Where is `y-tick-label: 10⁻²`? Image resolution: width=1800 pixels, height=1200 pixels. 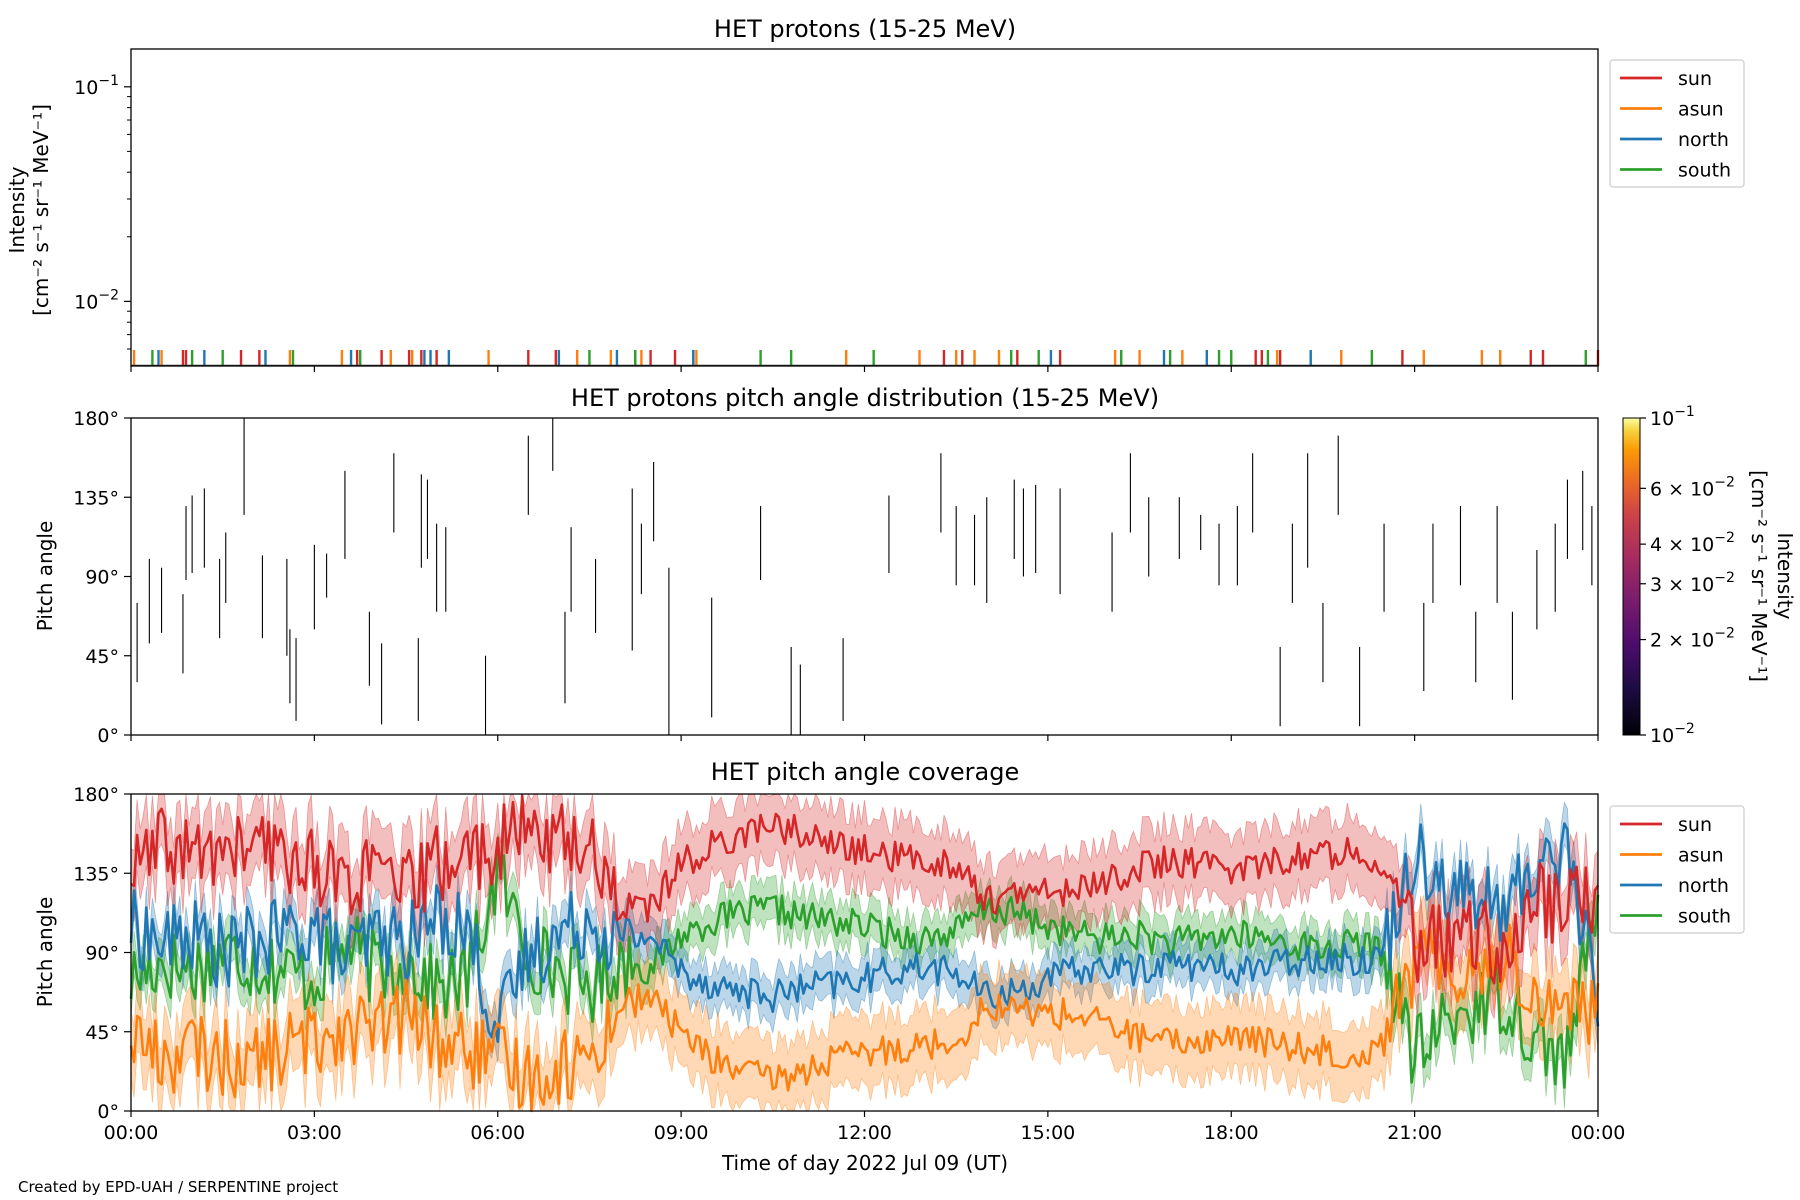 y-tick-label: 10⁻² is located at coordinates (96, 300).